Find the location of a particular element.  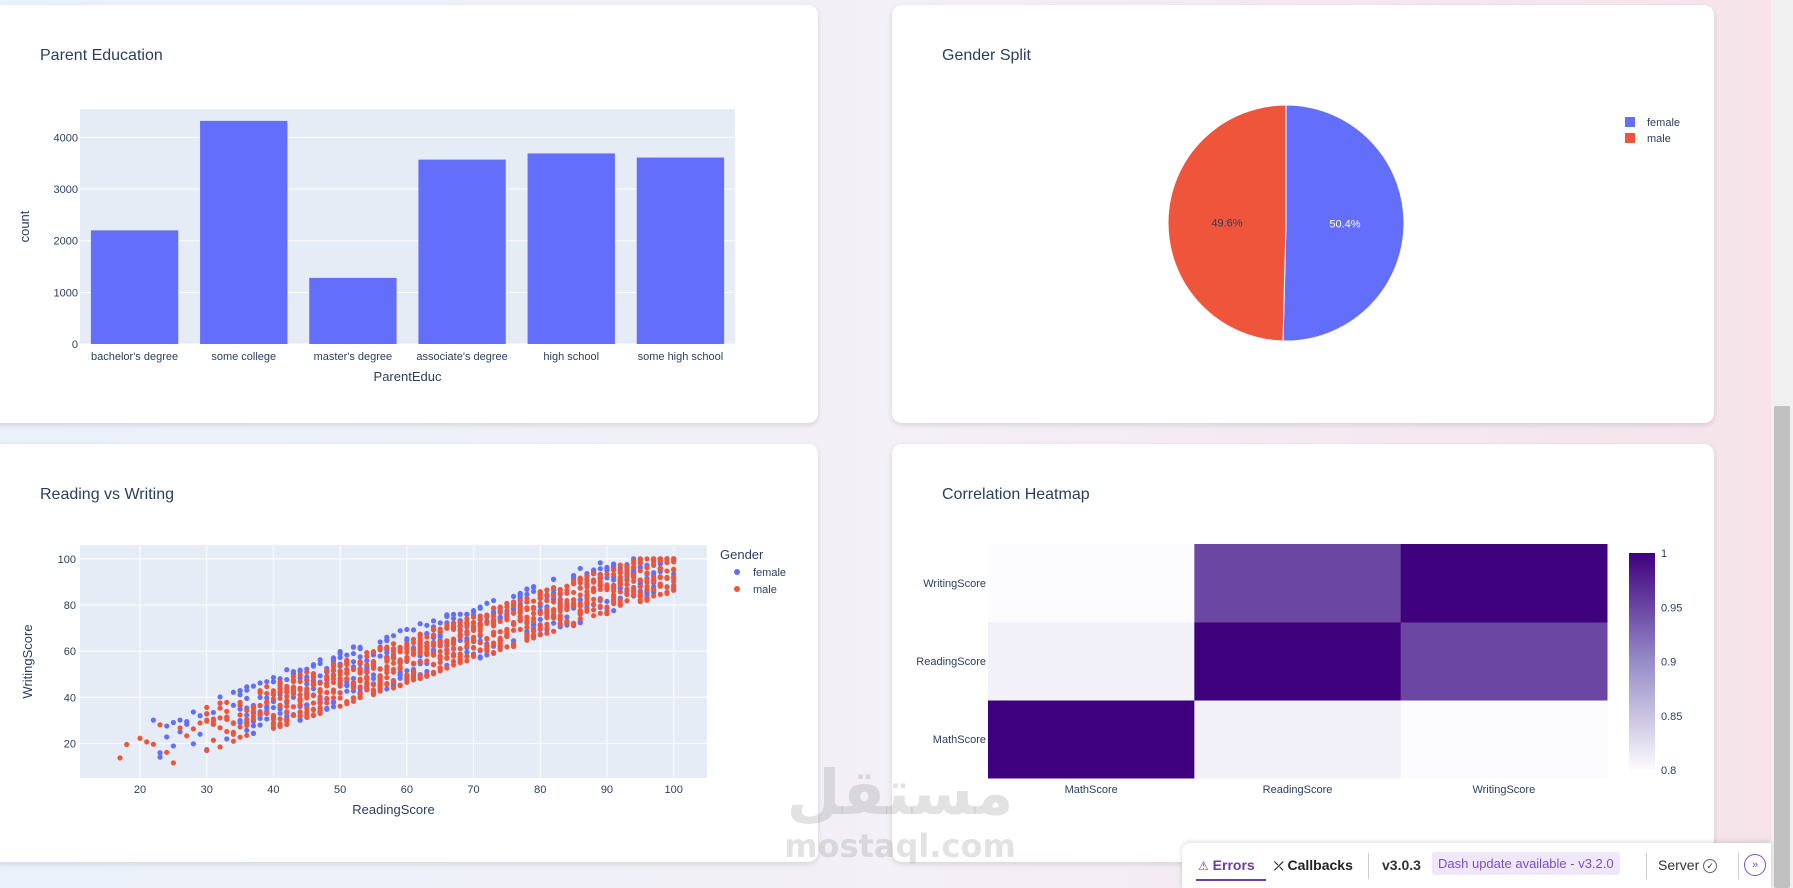

y-tick-label: 1000 is located at coordinates (66, 293).